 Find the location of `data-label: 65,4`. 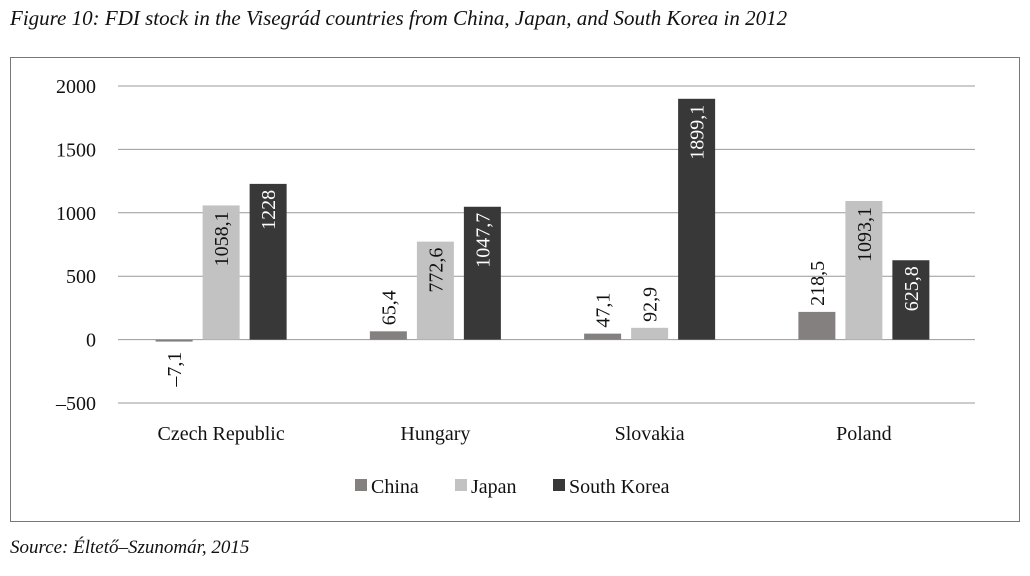

data-label: 65,4 is located at coordinates (389, 307).